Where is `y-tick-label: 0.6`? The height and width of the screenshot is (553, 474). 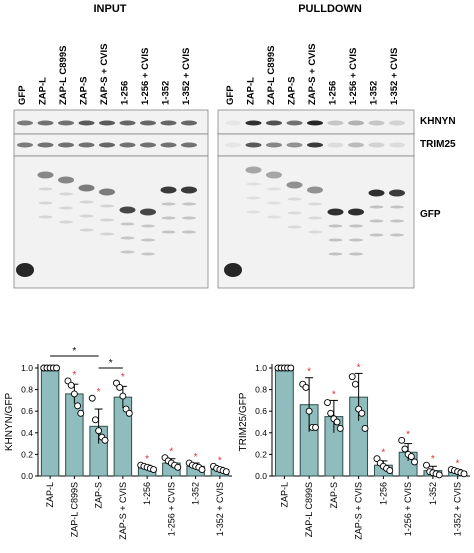 y-tick-label: 0.6 is located at coordinates (27, 411).